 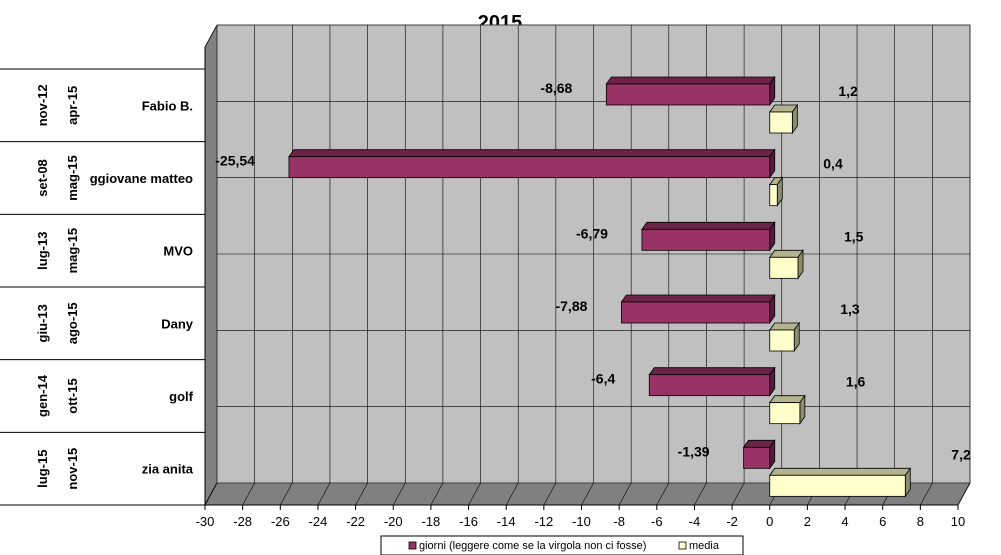 What do you see at coordinates (393, 521) in the screenshot?
I see `x-tick-label: -20` at bounding box center [393, 521].